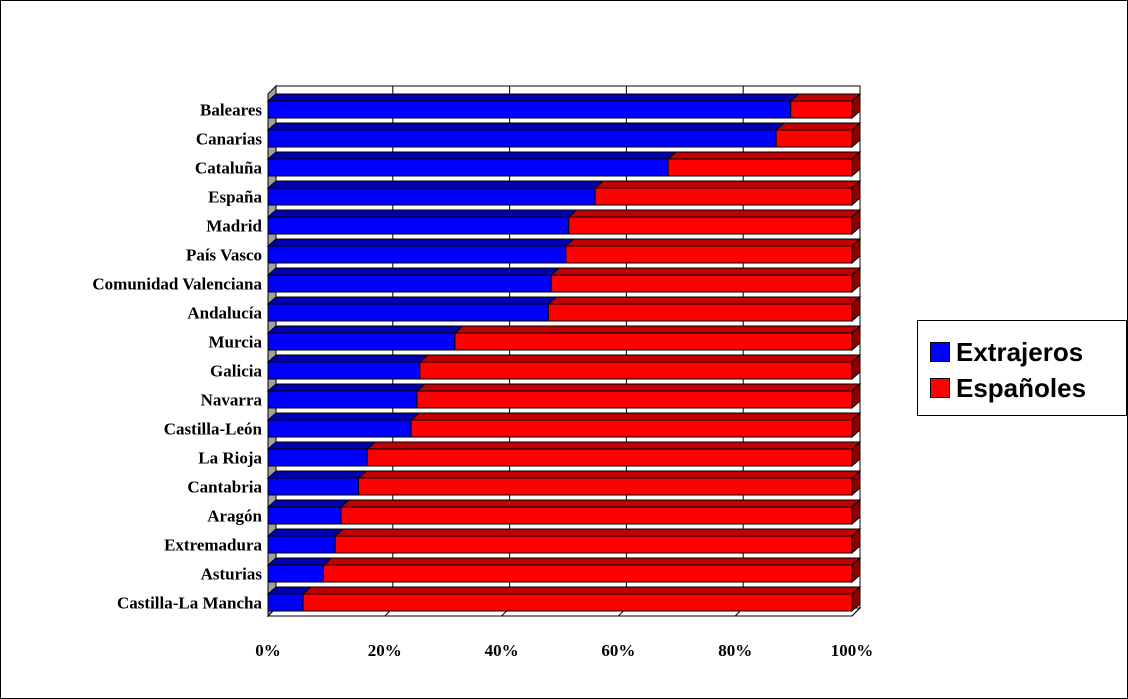  Describe the element at coordinates (409, 283) in the screenshot. I see `bar-extrajeros-comunidad-valenciana` at that location.